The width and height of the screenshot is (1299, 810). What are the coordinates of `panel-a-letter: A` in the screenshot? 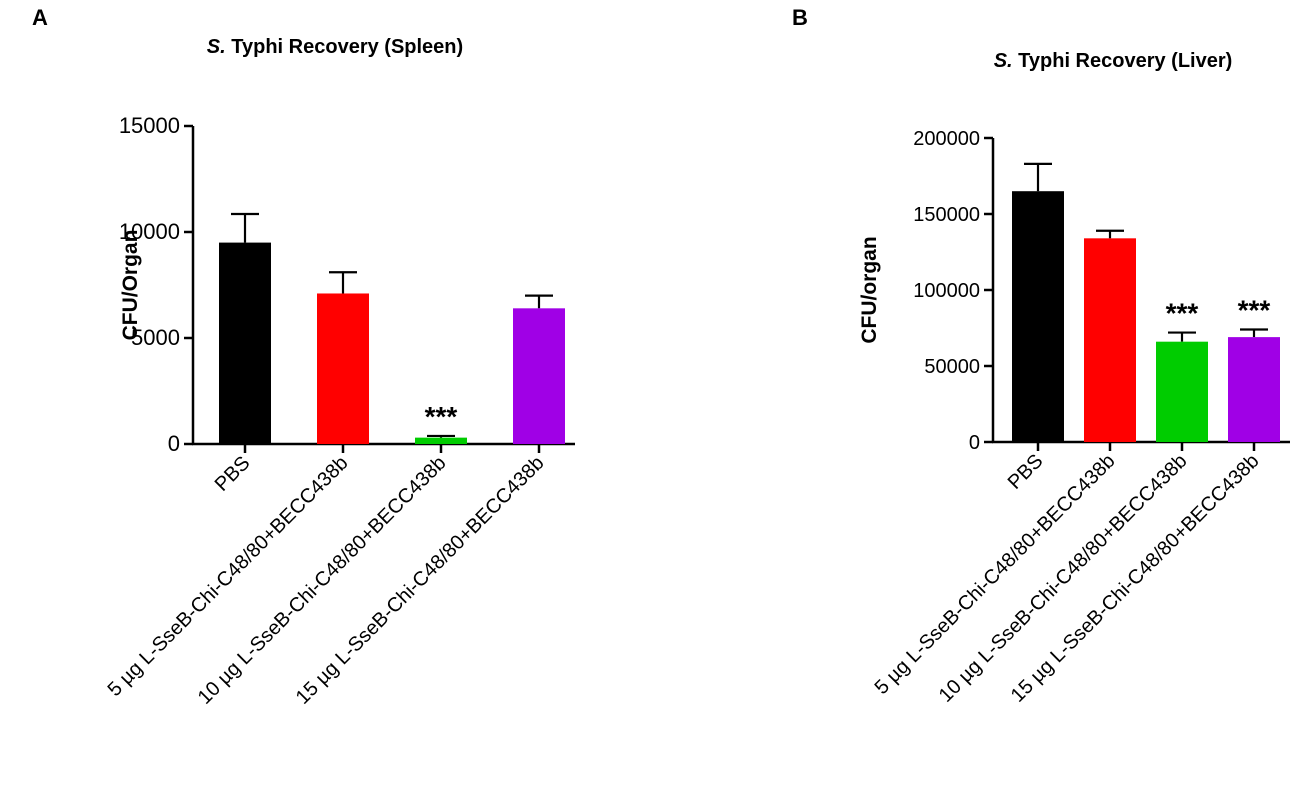 It's located at (40, 17).